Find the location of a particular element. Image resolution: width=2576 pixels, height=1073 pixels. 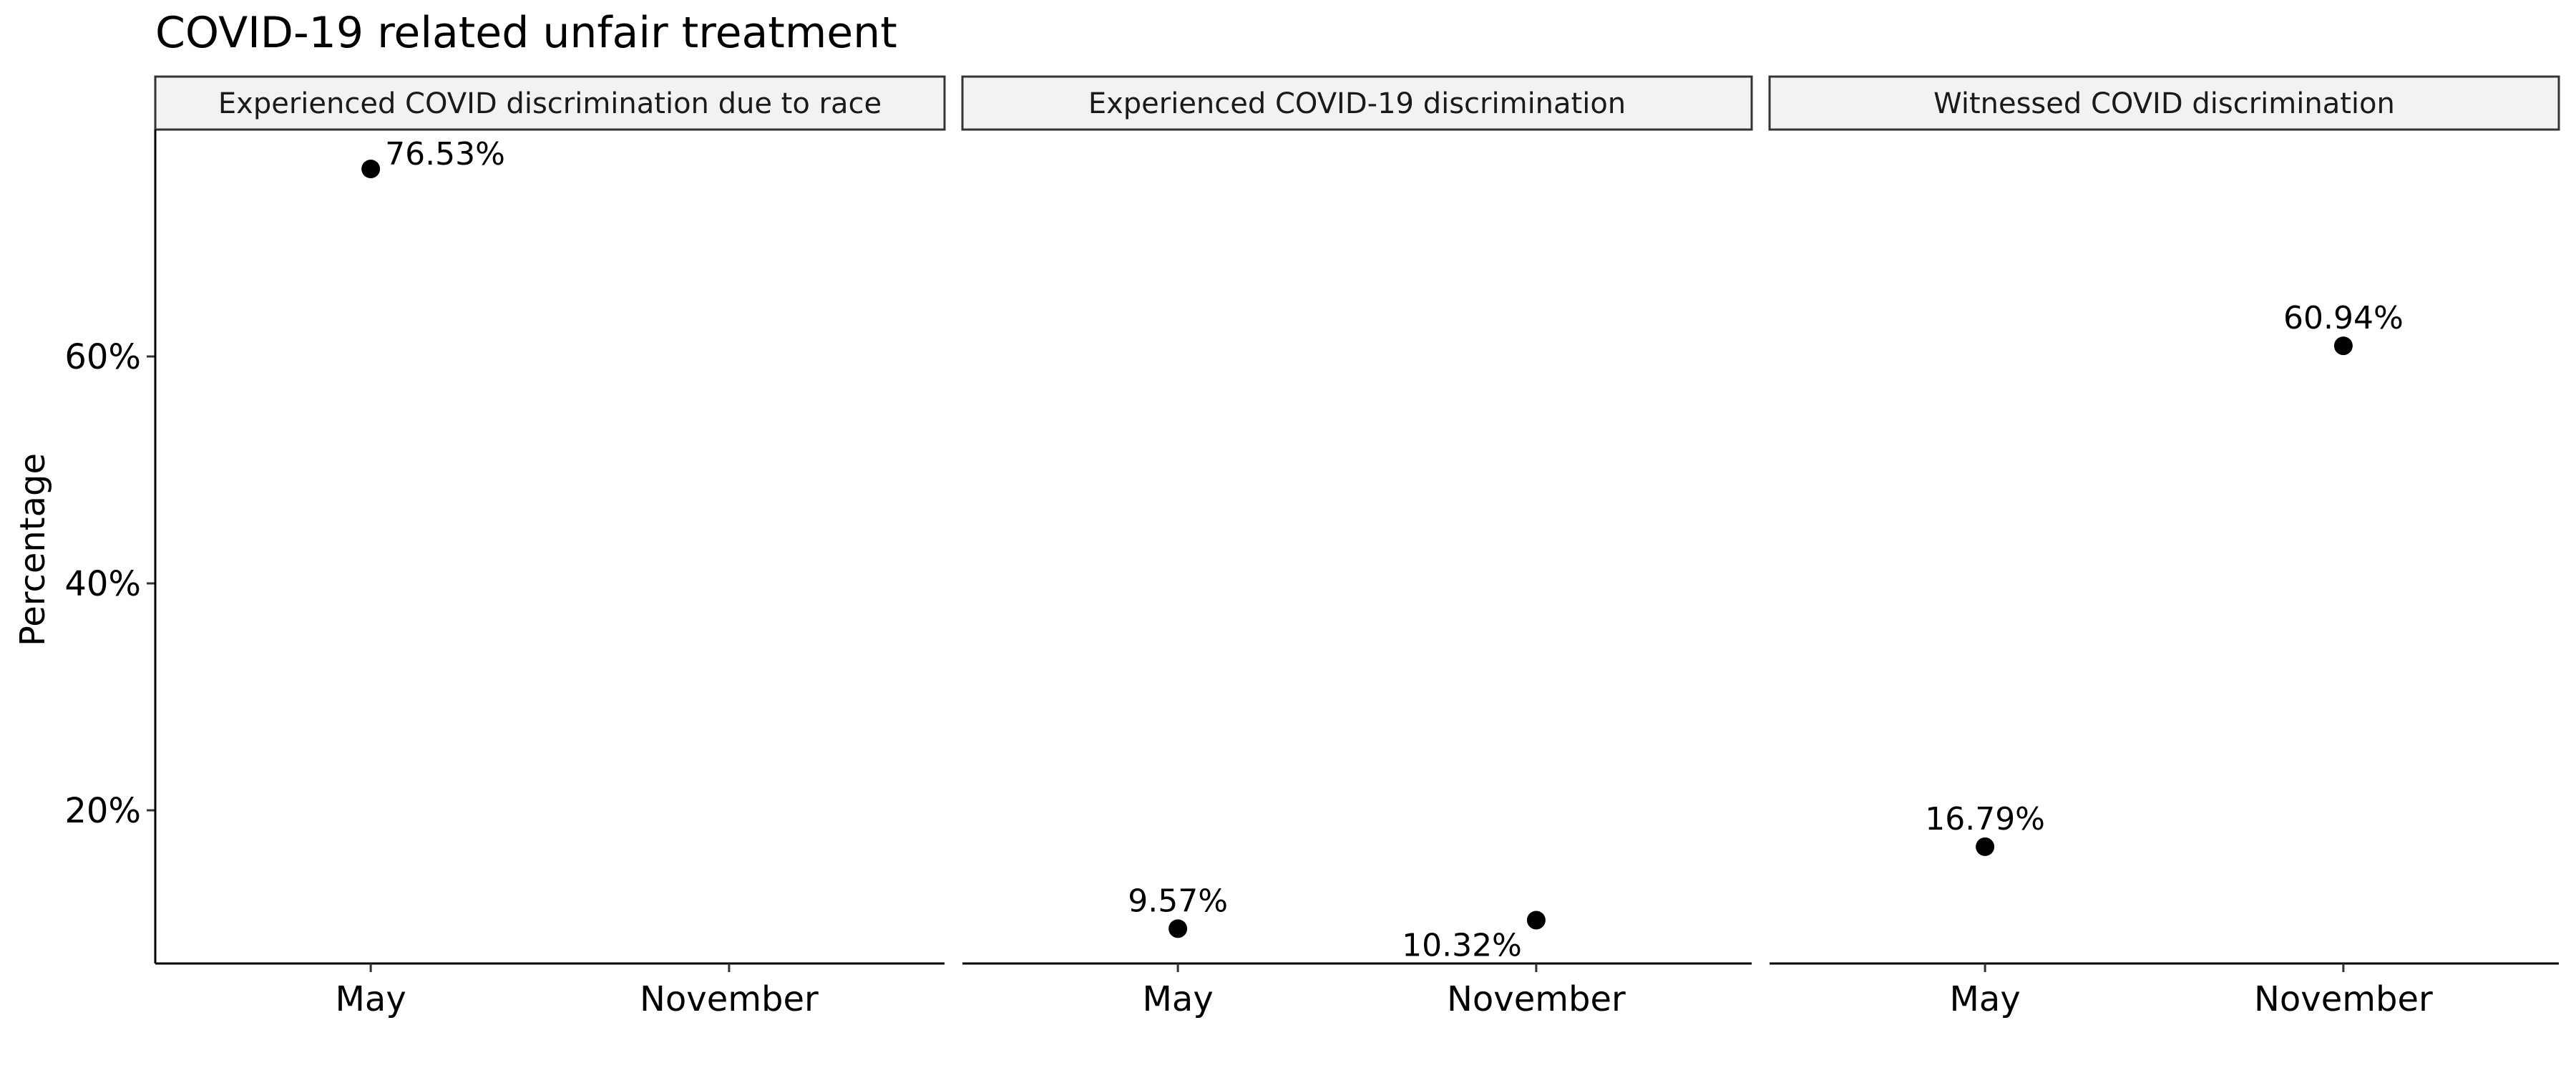

data-label: 60.94% is located at coordinates (2343, 318).